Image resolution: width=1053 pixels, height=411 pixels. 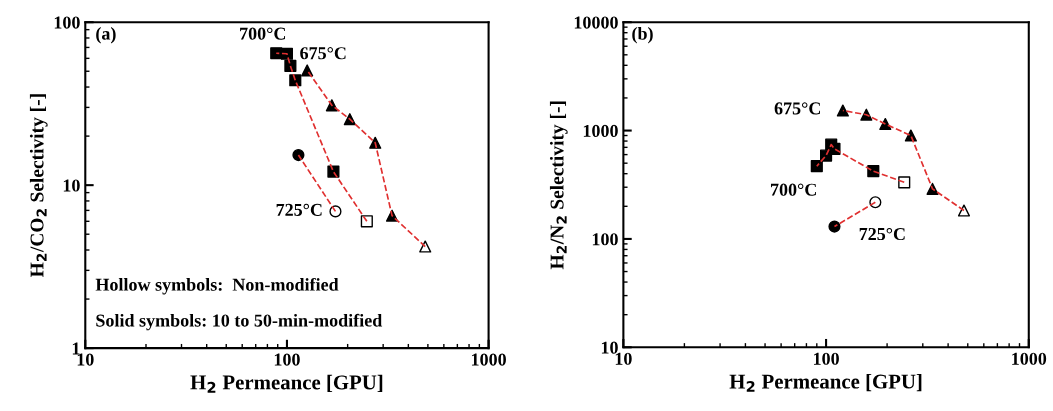 What do you see at coordinates (38, 186) in the screenshot?
I see `y-axis-title: H$_{2}$/CO$_{2}$ Selectivity [-]` at bounding box center [38, 186].